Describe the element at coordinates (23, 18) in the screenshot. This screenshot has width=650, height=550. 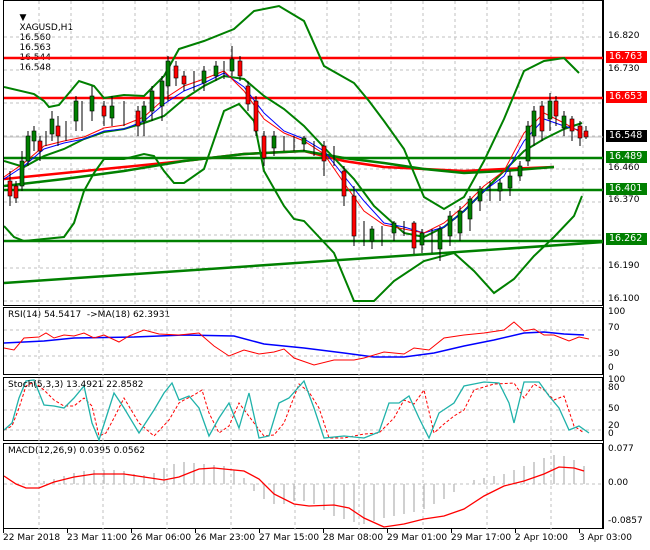
I see `triangle-down-icon: ▼` at that location.